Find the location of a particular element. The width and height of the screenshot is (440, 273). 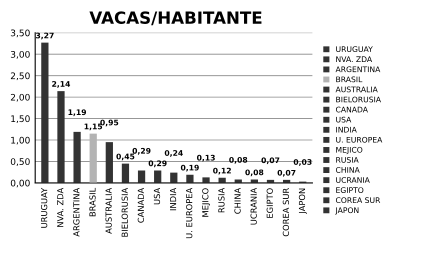

x-tick-label: U. EUROPEA is located at coordinates (189, 213).